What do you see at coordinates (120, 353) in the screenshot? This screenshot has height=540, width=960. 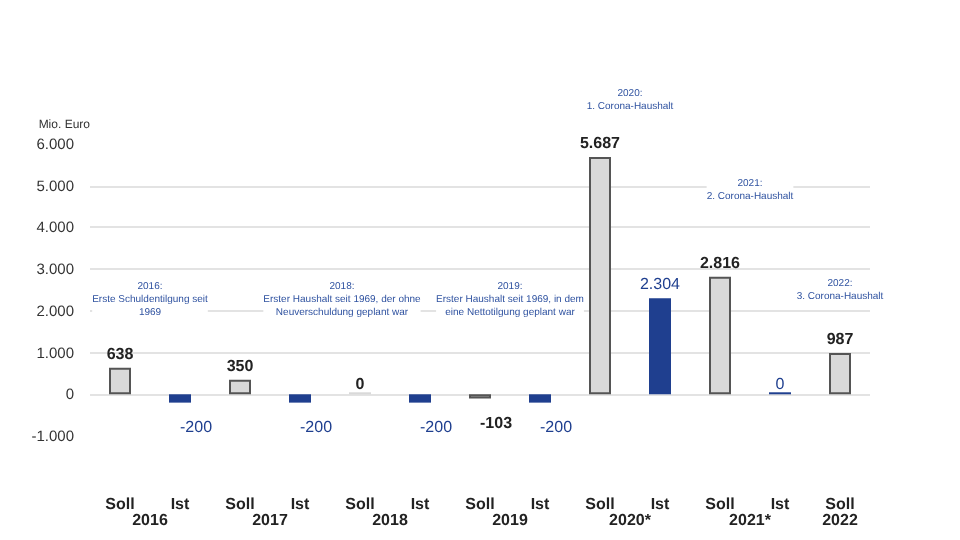 I see `data-label: 638` at bounding box center [120, 353].